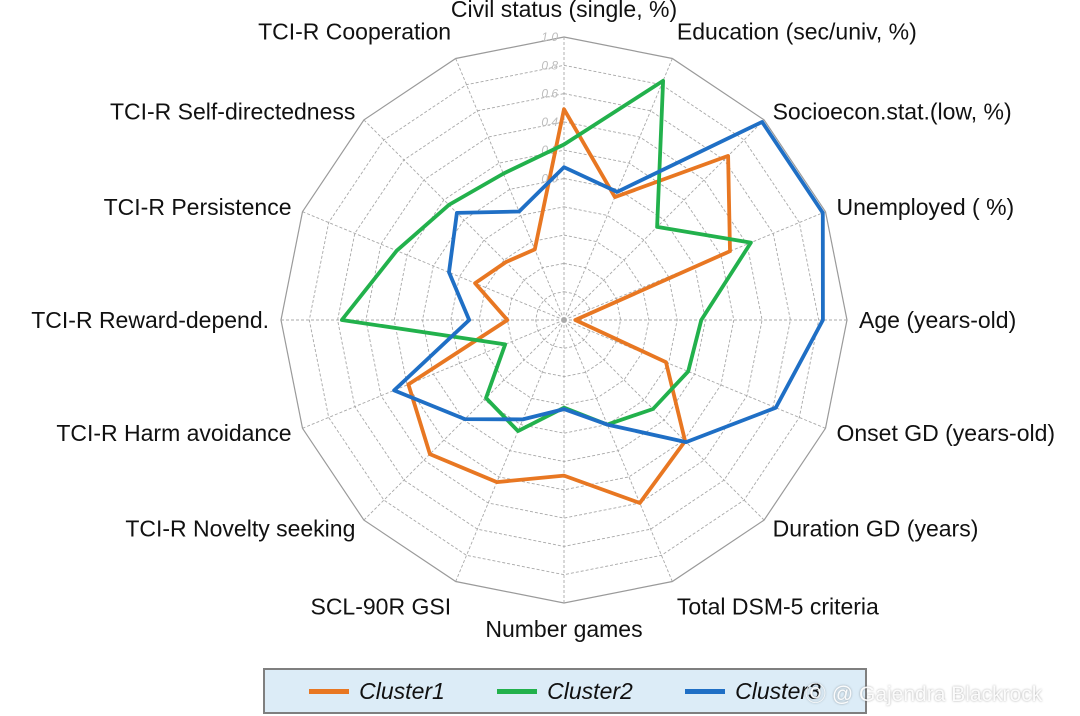 Image resolution: width=1080 pixels, height=716 pixels. I want to click on axis-label-5: Onset GD (years-old), so click(946, 433).